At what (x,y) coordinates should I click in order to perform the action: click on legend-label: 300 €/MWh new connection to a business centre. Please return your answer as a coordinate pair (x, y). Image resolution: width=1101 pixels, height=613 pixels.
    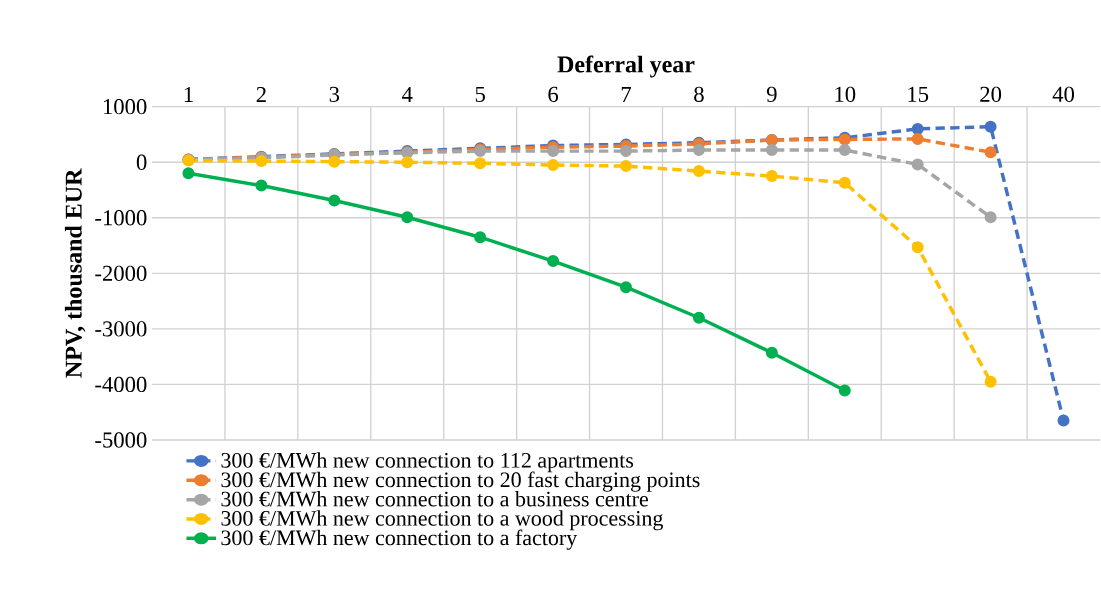
    Looking at the image, I should click on (434, 499).